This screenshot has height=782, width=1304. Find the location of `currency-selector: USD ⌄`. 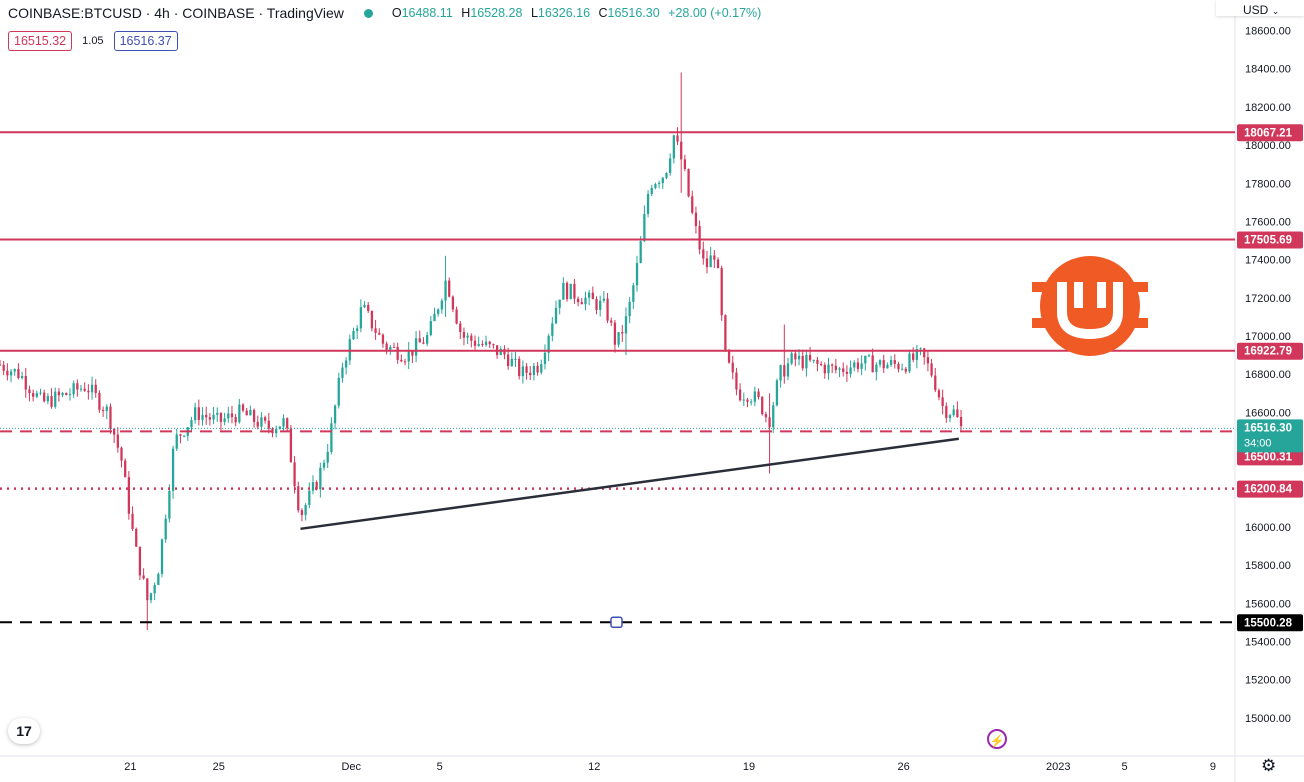

currency-selector: USD ⌄ is located at coordinates (1261, 10).